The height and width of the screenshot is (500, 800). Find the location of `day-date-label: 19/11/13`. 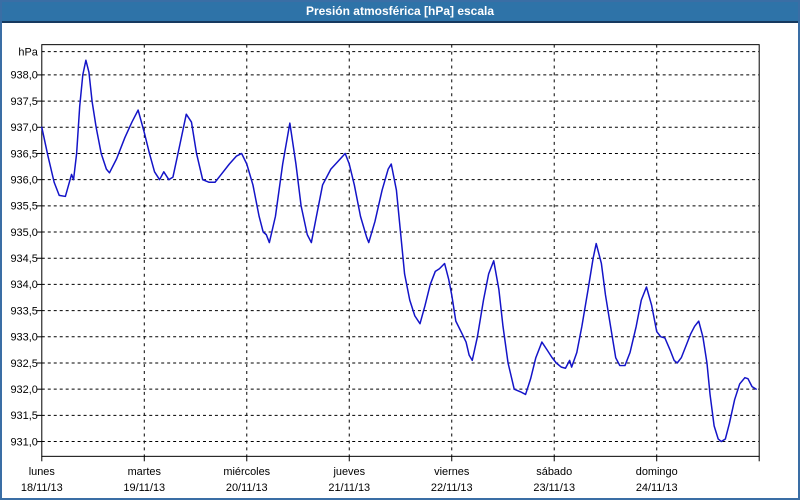

day-date-label: 19/11/13 is located at coordinates (144, 488).